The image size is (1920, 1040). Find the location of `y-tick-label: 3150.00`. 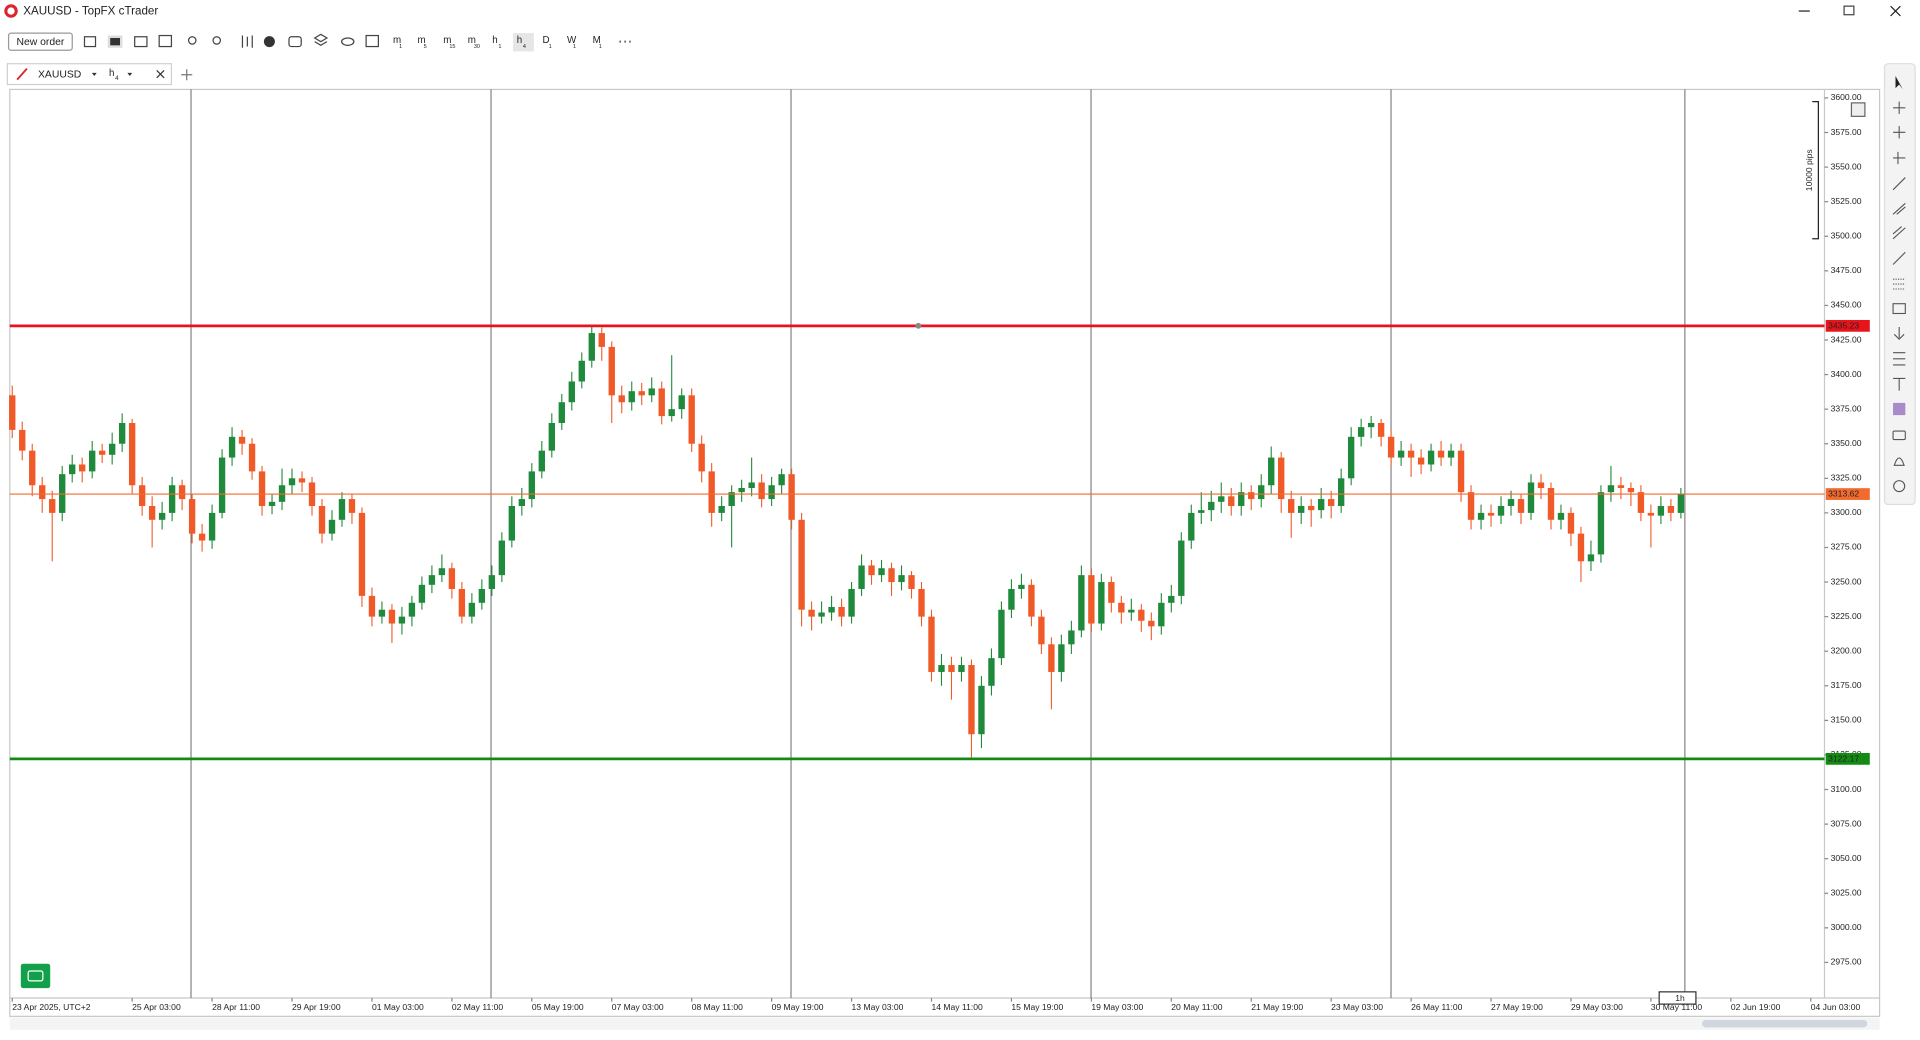

y-tick-label: 3150.00 is located at coordinates (1846, 720).